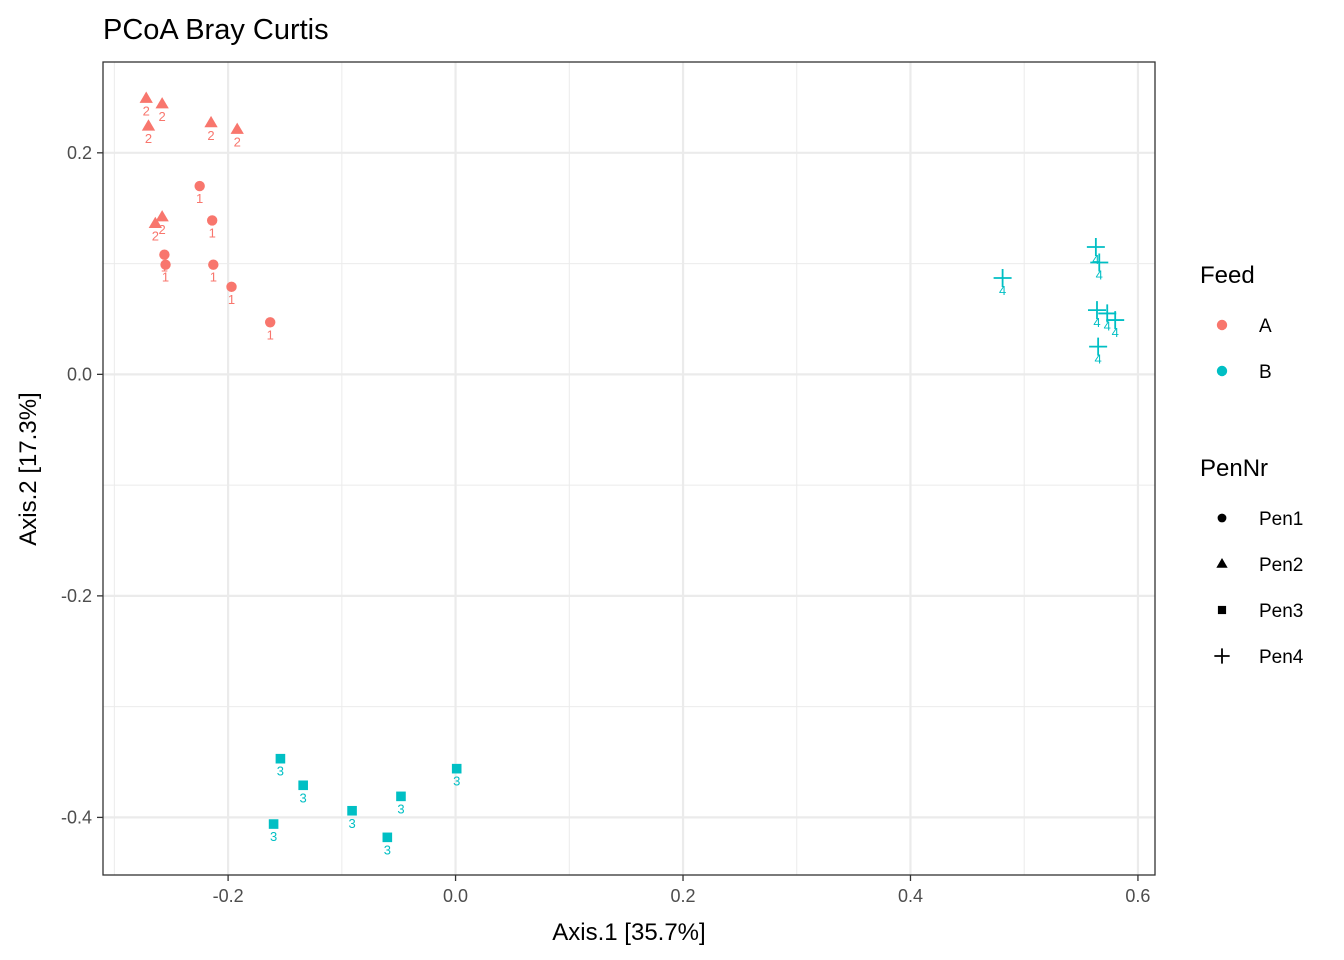 The width and height of the screenshot is (1344, 960). What do you see at coordinates (455, 896) in the screenshot?
I see `x-tick-label: 0.0` at bounding box center [455, 896].